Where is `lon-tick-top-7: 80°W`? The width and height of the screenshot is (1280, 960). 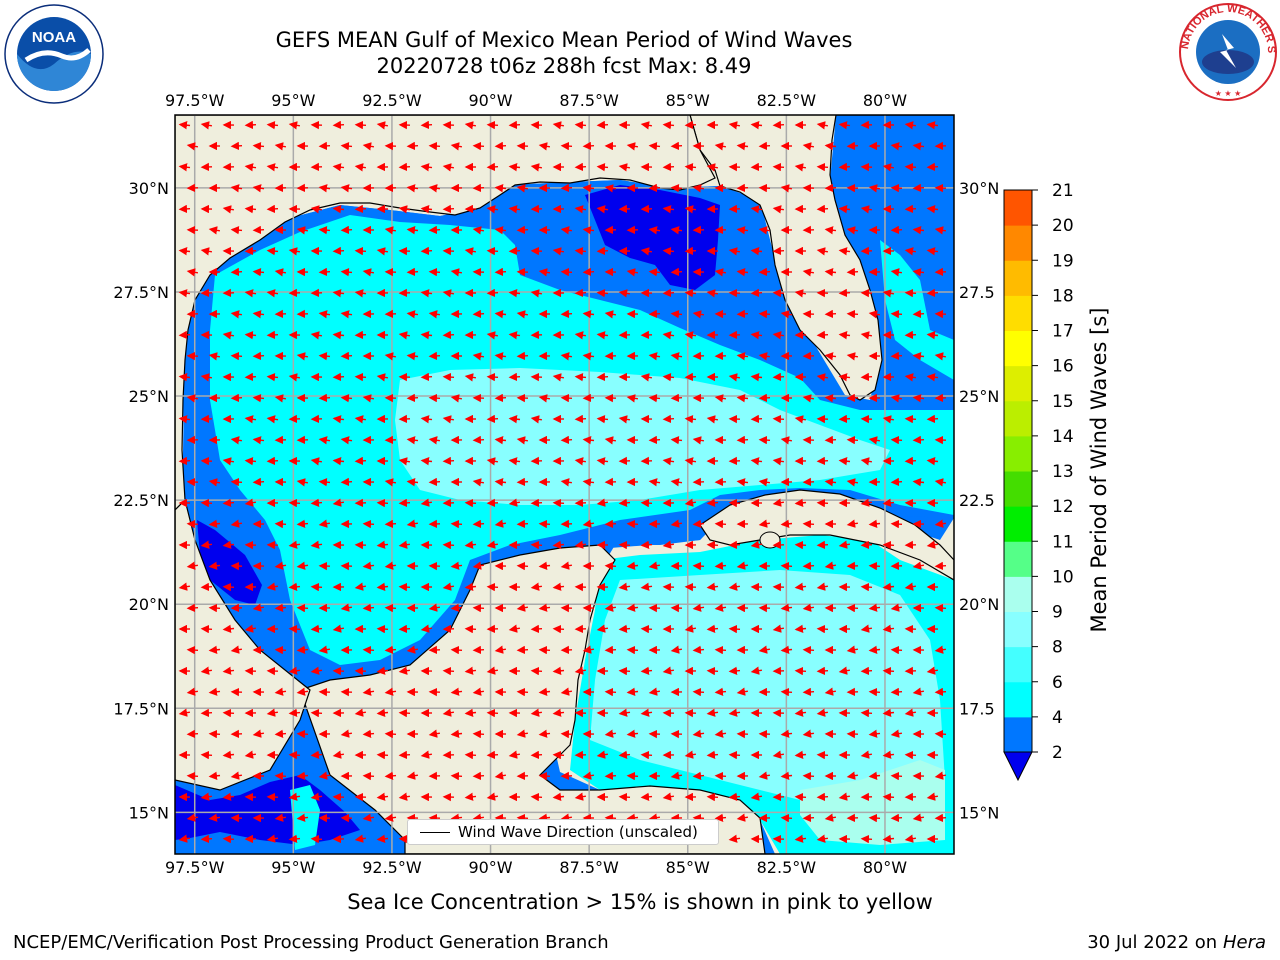 lon-tick-top-7: 80°W is located at coordinates (885, 100).